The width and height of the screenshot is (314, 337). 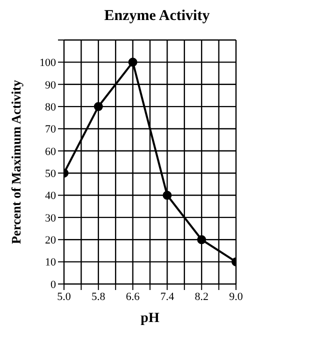 I want to click on y-tick-label: 80, so click(x=50, y=107).